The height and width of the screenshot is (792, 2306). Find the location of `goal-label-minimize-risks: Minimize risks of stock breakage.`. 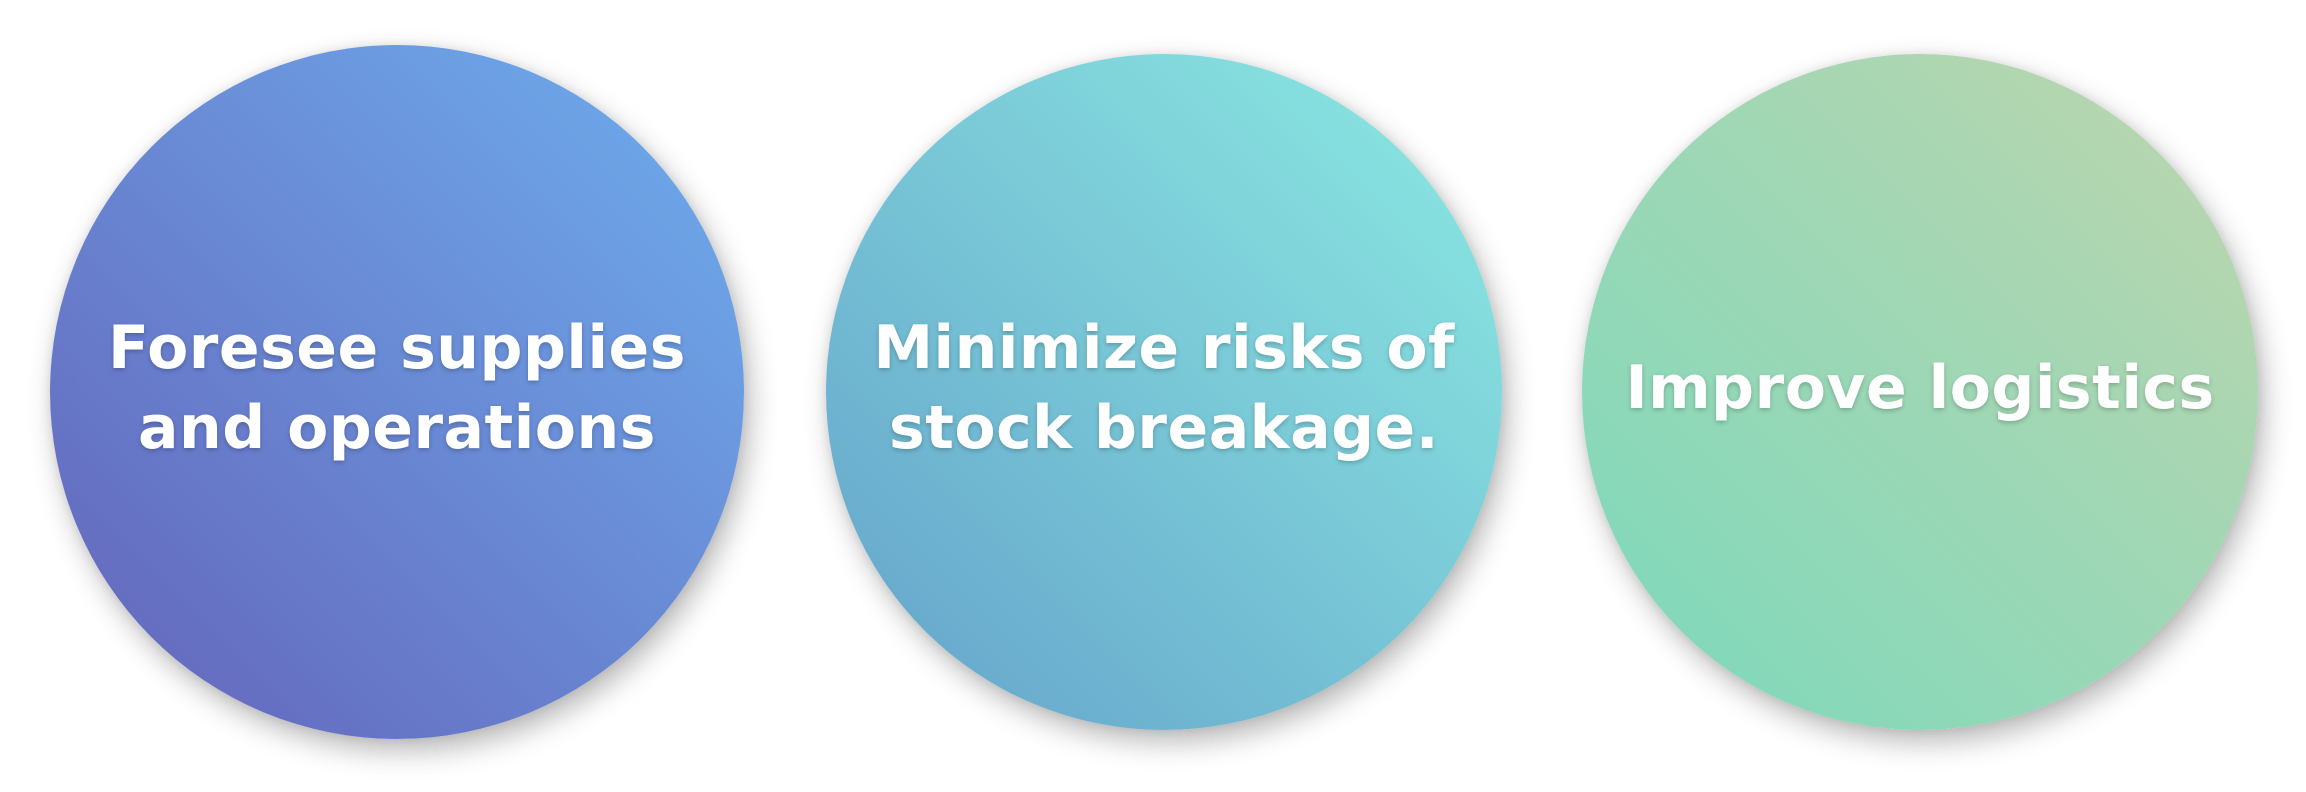

goal-label-minimize-risks: Minimize risks of stock breakage. is located at coordinates (1164, 388).